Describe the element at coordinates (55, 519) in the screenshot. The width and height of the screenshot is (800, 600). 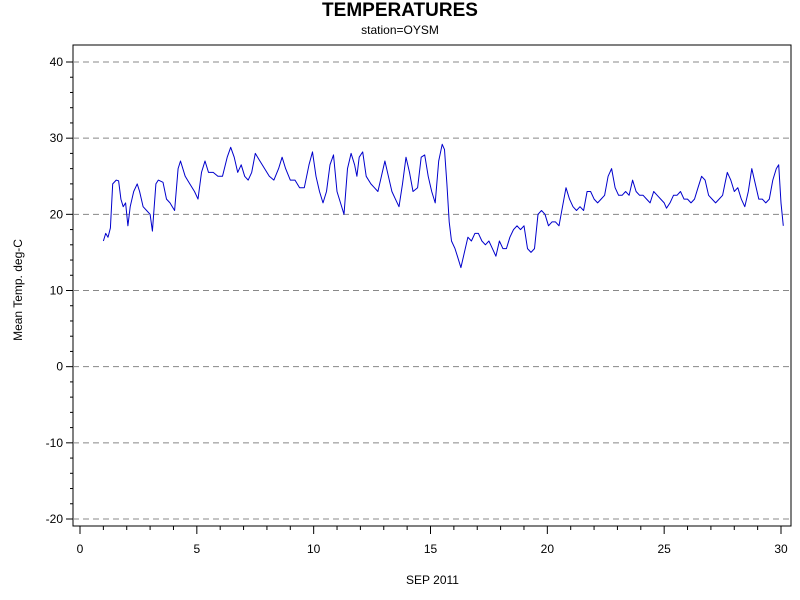
I see `y-tick-label: -20` at that location.